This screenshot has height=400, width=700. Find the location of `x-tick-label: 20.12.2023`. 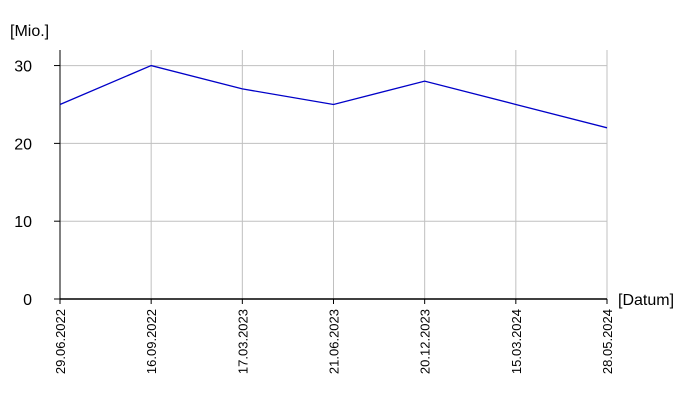

x-tick-label: 20.12.2023 is located at coordinates (425, 341).